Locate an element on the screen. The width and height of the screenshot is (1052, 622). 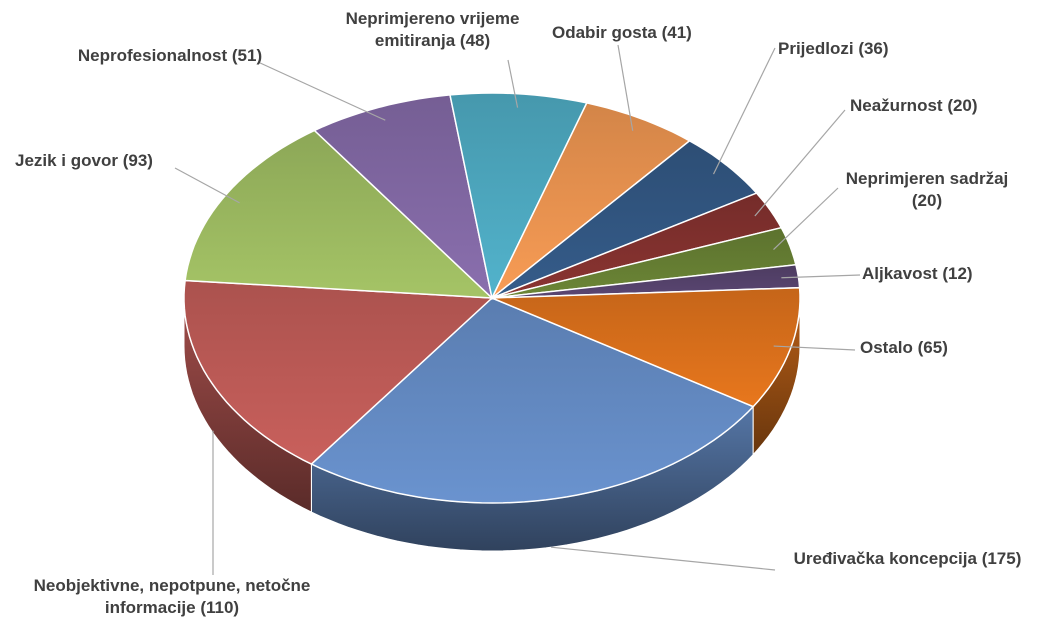
value-label: (93) is located at coordinates (137, 160).